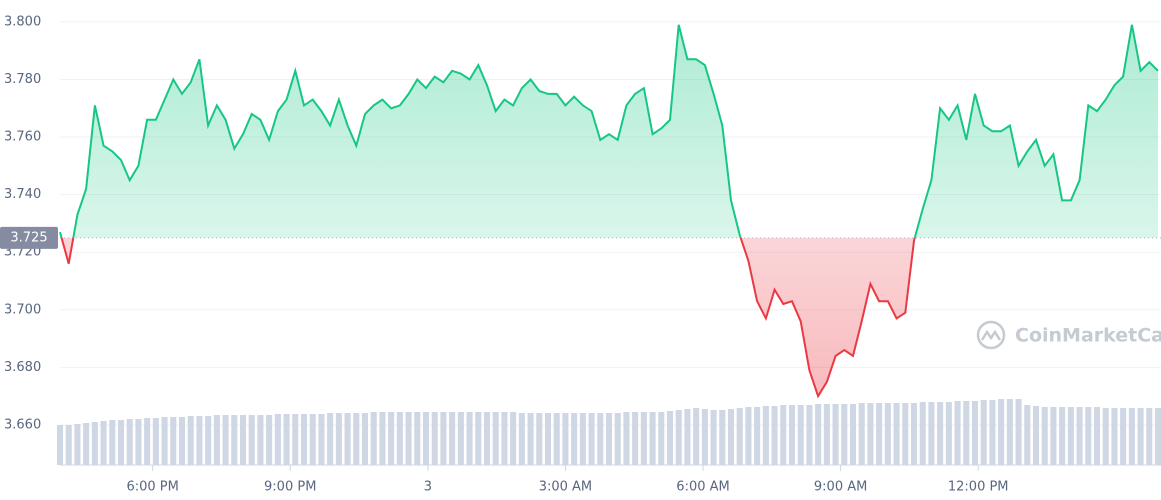 This screenshot has height=500, width=1161. I want to click on x-tick-label: 6:00 AM, so click(702, 487).